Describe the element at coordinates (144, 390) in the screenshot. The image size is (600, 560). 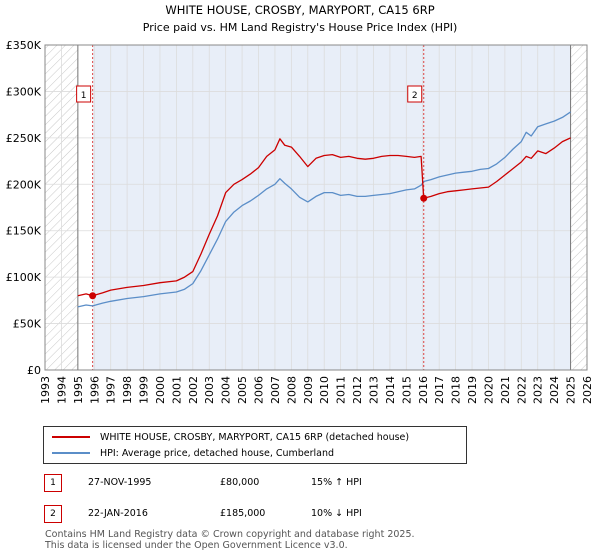
I see `x-tick-label: 1999` at that location.